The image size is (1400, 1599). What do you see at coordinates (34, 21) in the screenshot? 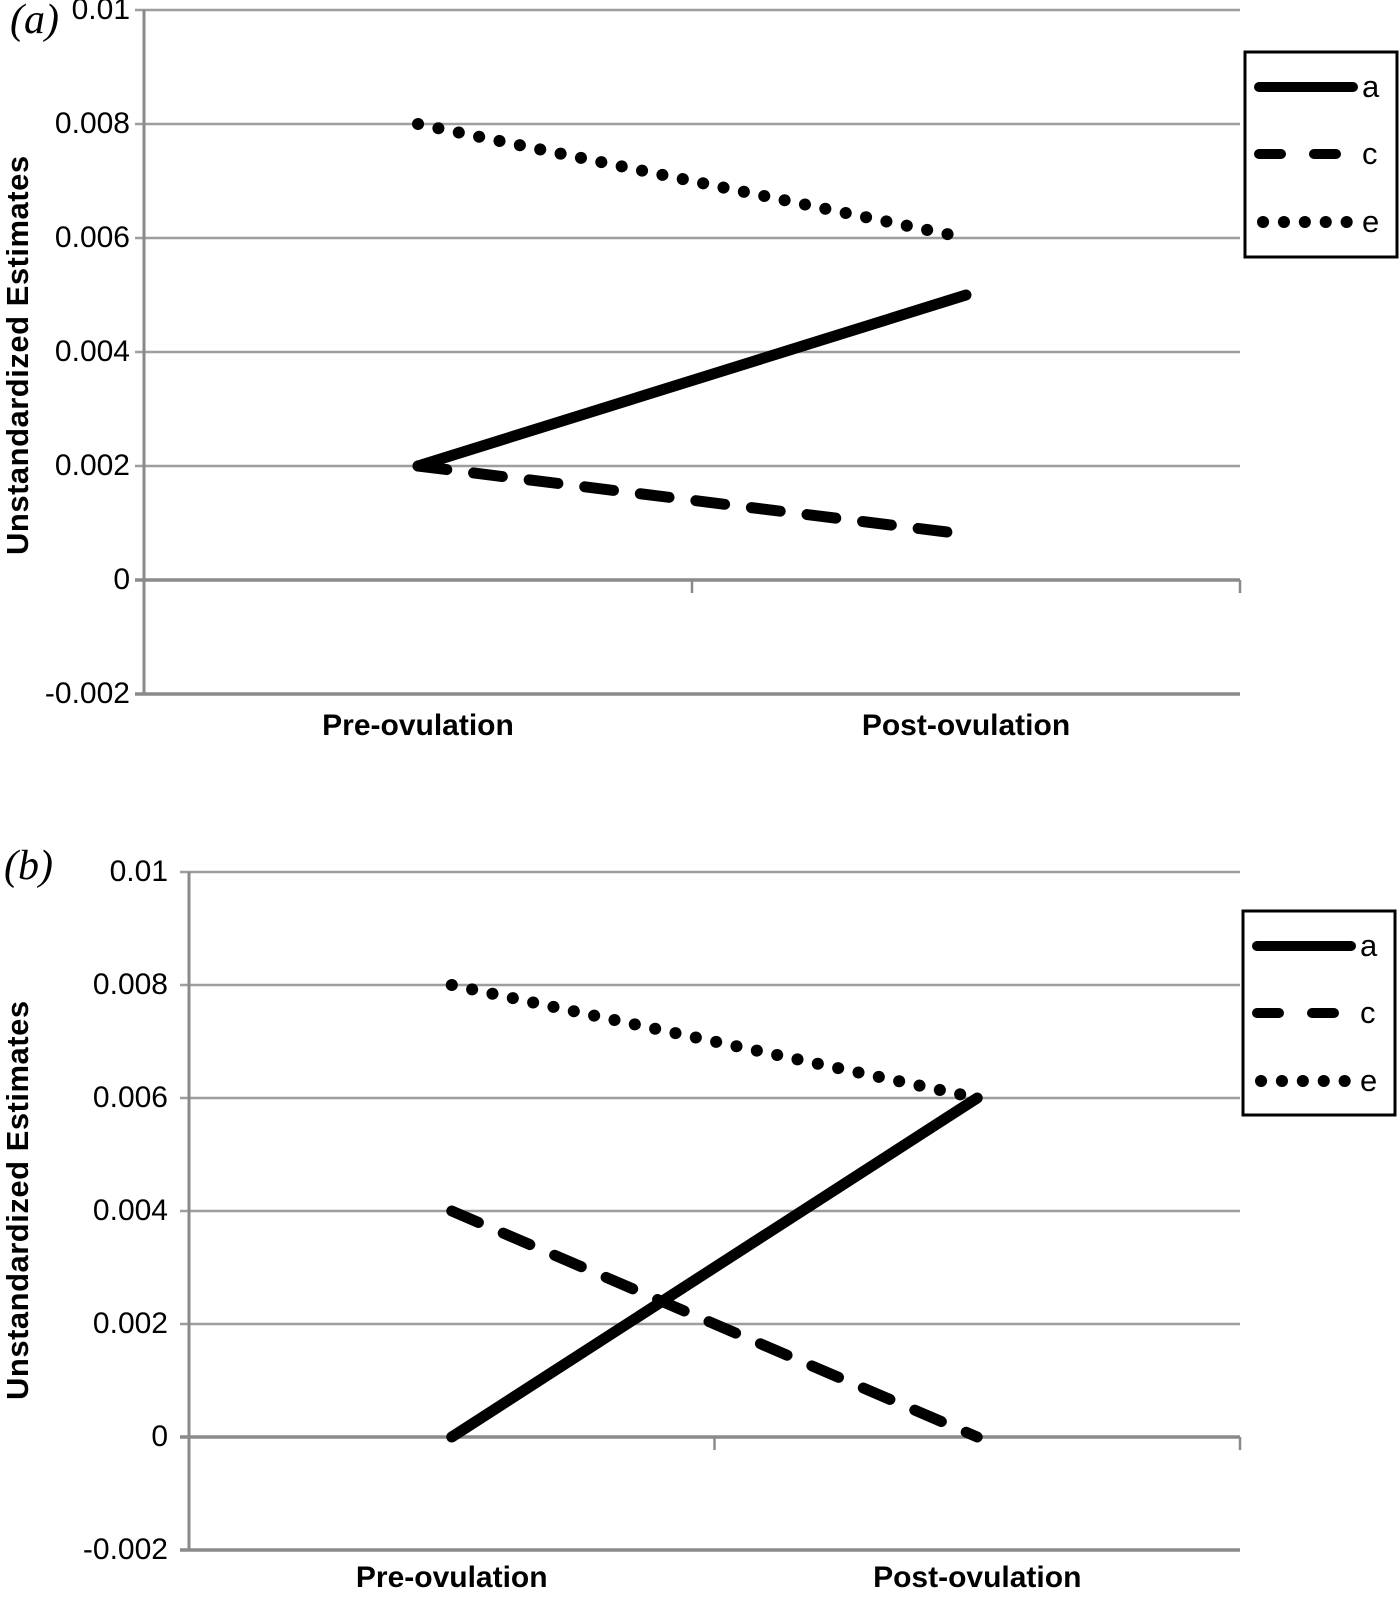
I see `panel-a-letter: (a)` at bounding box center [34, 21].